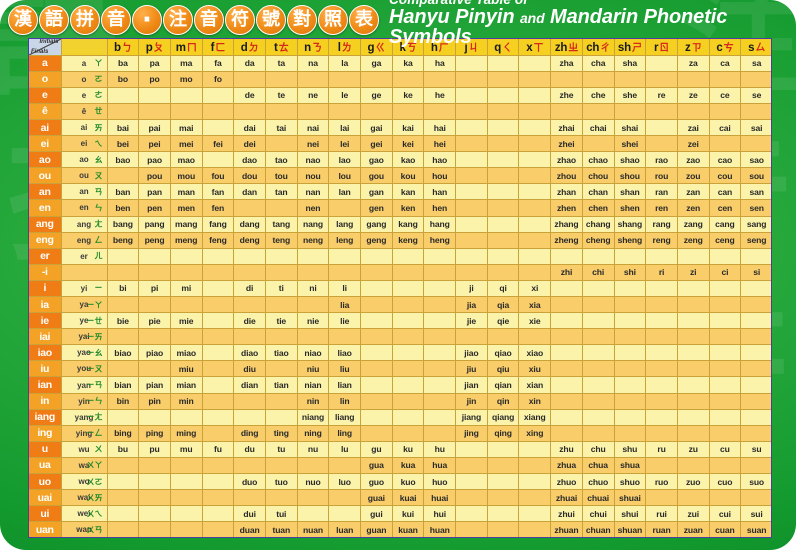 Image resolution: width=796 pixels, height=550 pixels. Describe the element at coordinates (98, 208) in the screenshot. I see `final-reference-bopomofo: ㄣ` at that location.